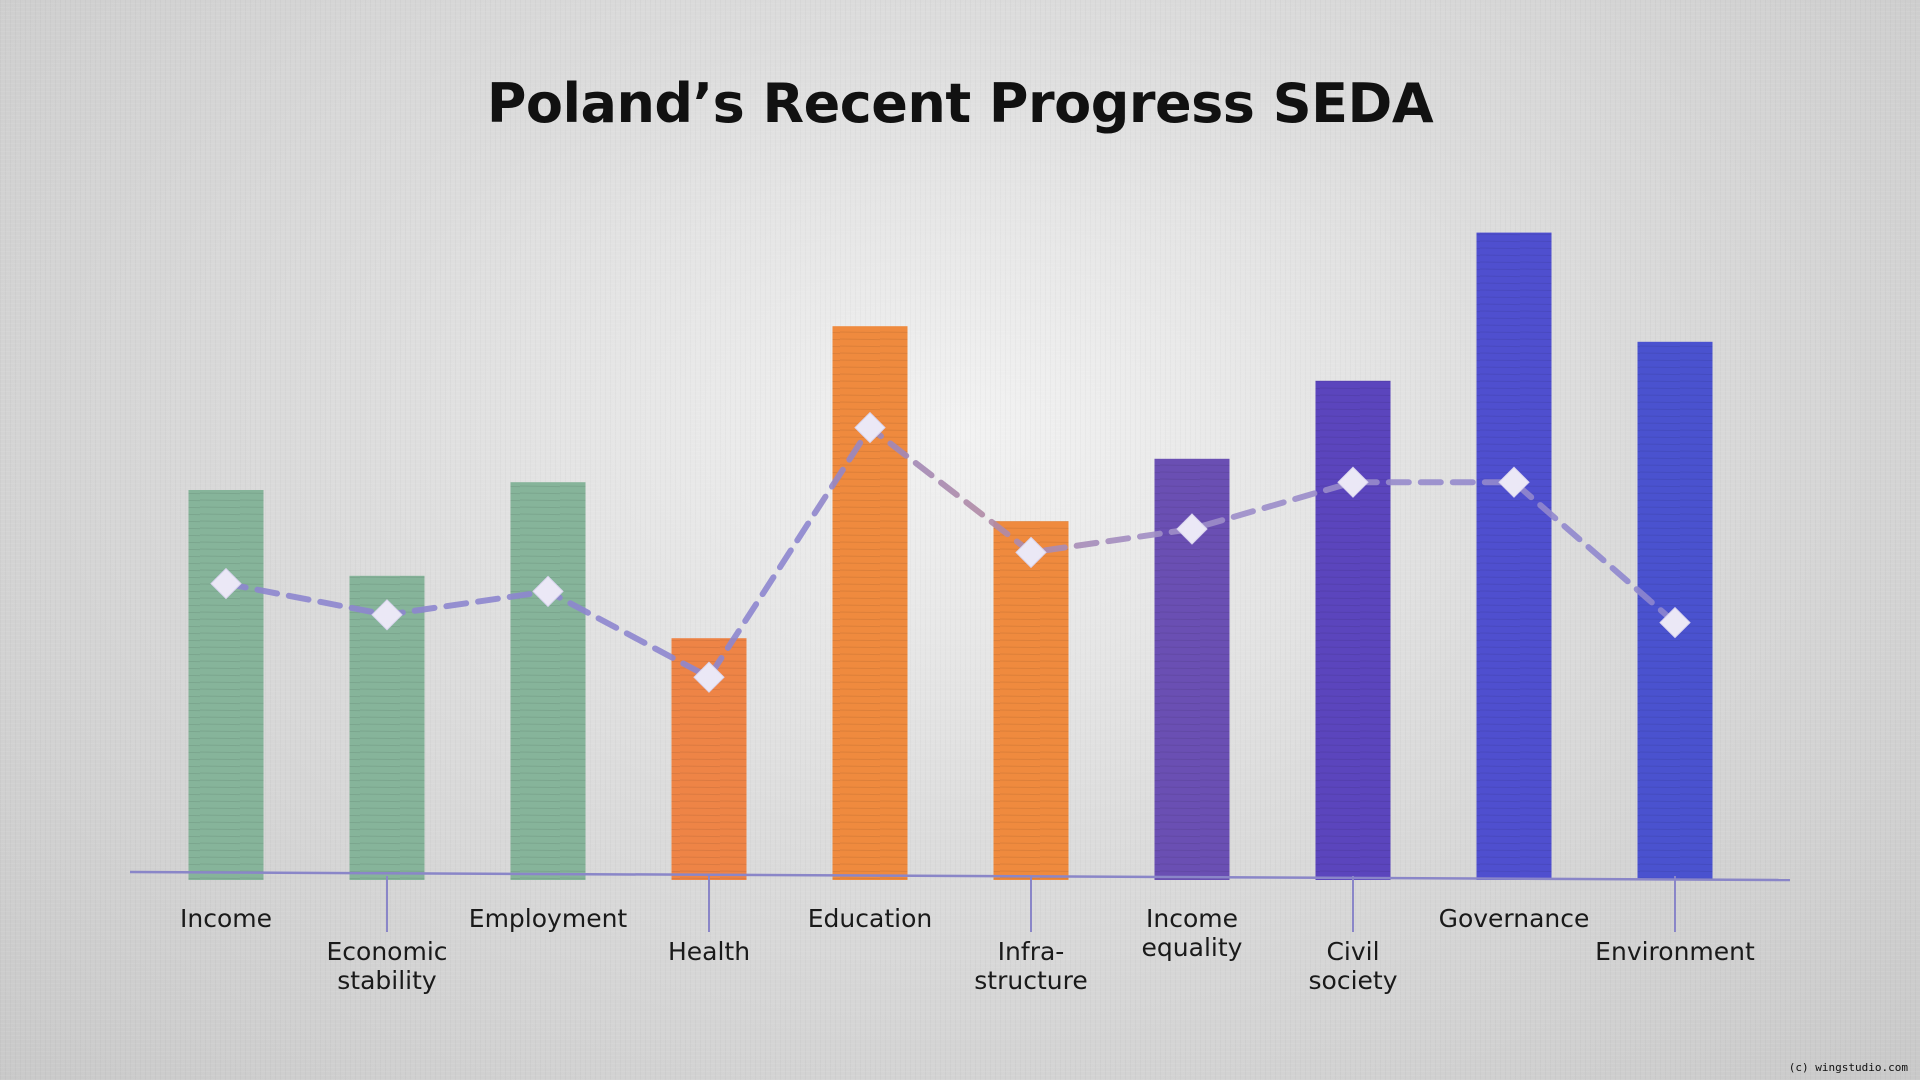  Describe the element at coordinates (1848, 1067) in the screenshot. I see `credit-text: (c) wingstudio.com` at that location.